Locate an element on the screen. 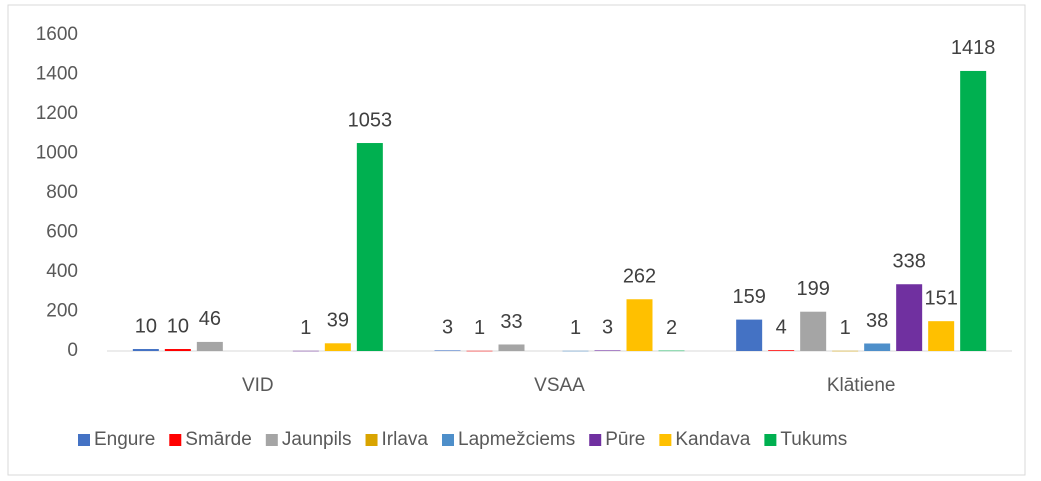 The height and width of the screenshot is (481, 1041). y-tick-label: 1200 is located at coordinates (57, 113).